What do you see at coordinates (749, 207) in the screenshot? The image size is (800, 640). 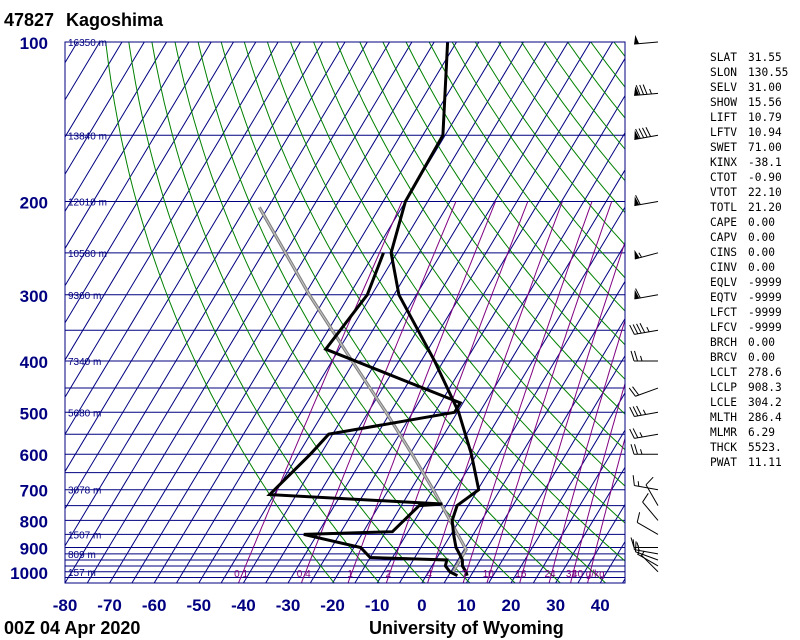 I see `index-row: TOTL 21.20` at bounding box center [749, 207].